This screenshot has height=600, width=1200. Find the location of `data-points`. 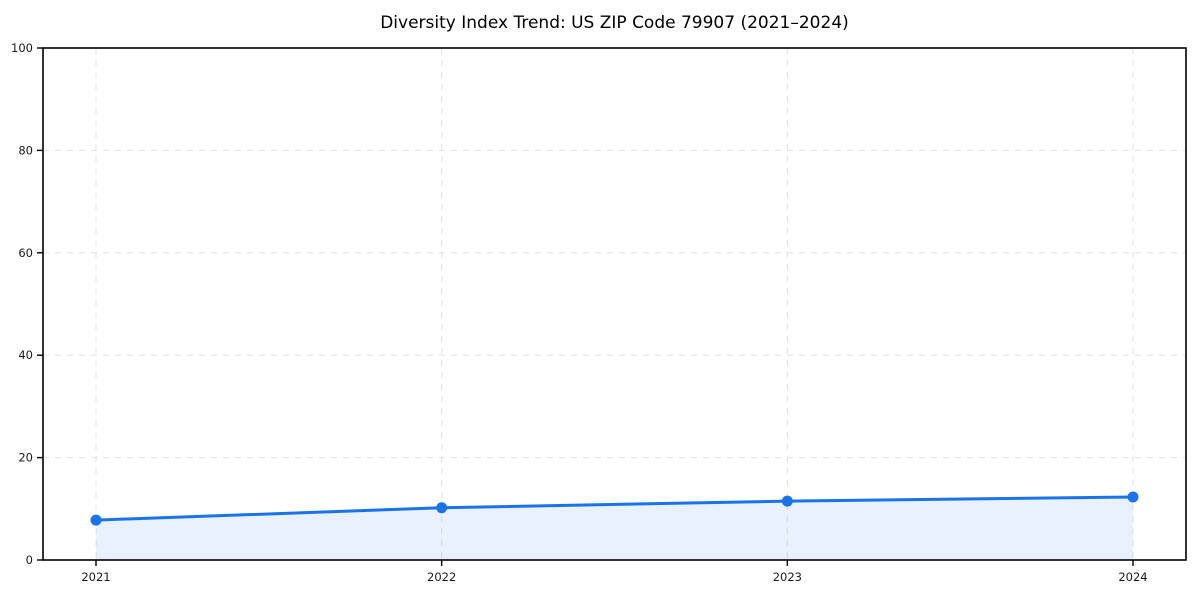

data-points is located at coordinates (614, 508).